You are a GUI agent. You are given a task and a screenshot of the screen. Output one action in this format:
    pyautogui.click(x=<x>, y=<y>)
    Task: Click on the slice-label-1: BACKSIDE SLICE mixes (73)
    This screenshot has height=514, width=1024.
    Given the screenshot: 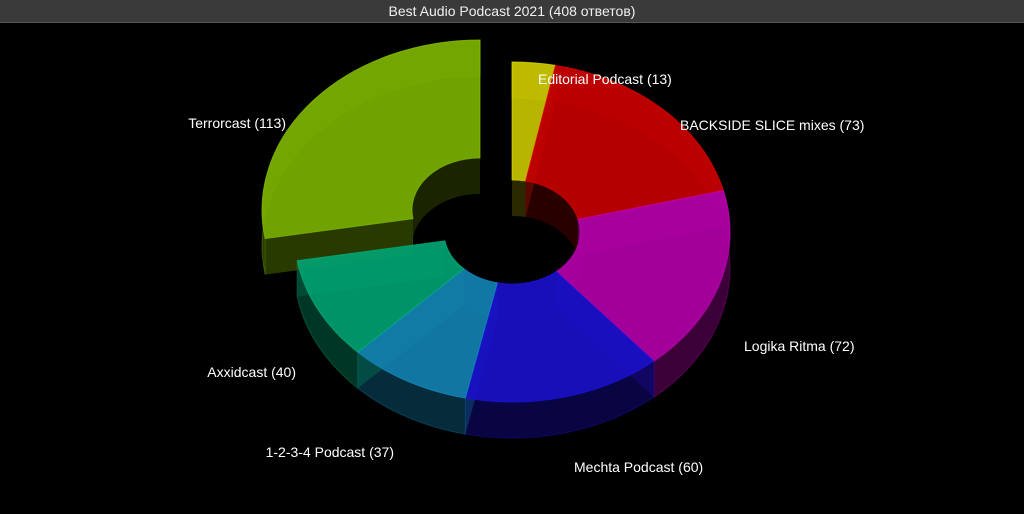 What is the action you would take?
    pyautogui.click(x=772, y=125)
    